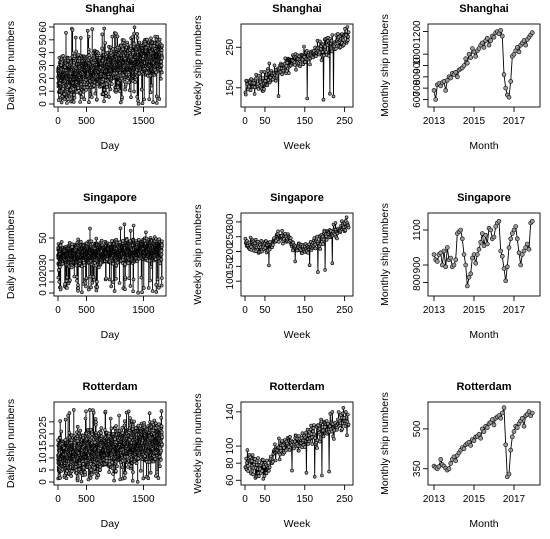 The image size is (550, 539). What do you see at coordinates (43, 470) in the screenshot?
I see `y-tick-label: 5` at bounding box center [43, 470].